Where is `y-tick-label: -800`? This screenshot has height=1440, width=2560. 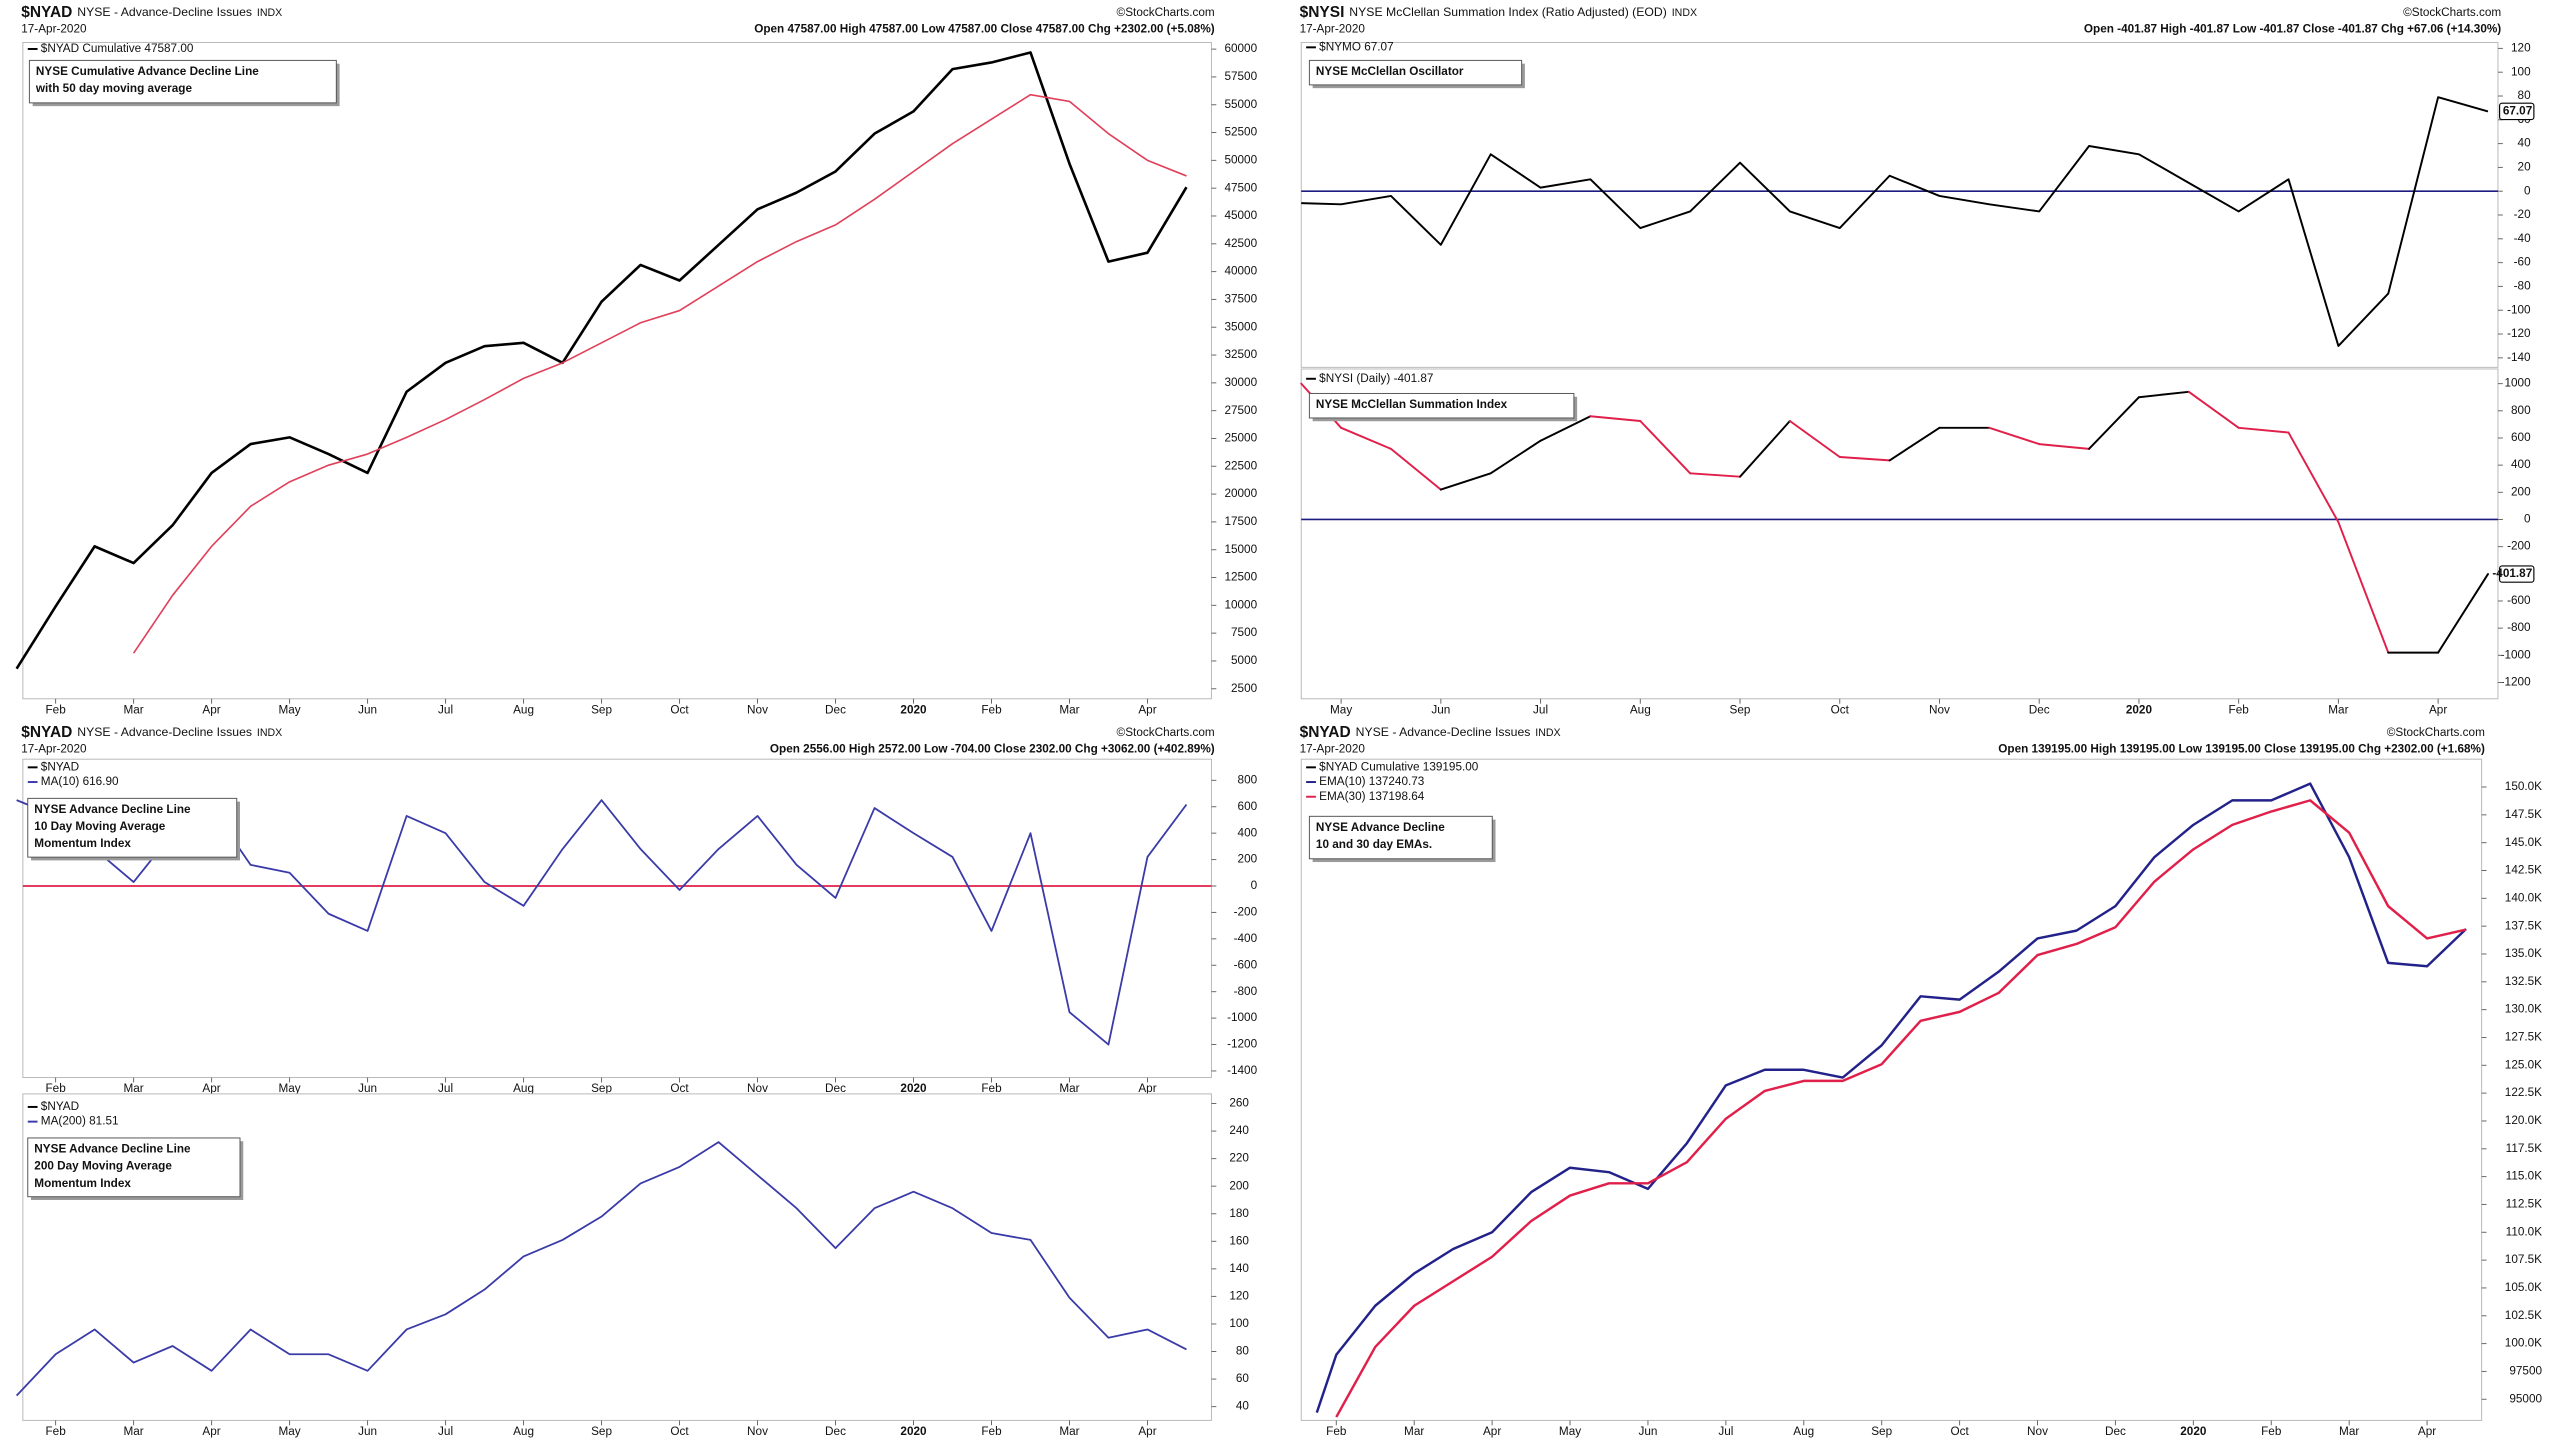 y-tick-label: -800 is located at coordinates (1246, 991).